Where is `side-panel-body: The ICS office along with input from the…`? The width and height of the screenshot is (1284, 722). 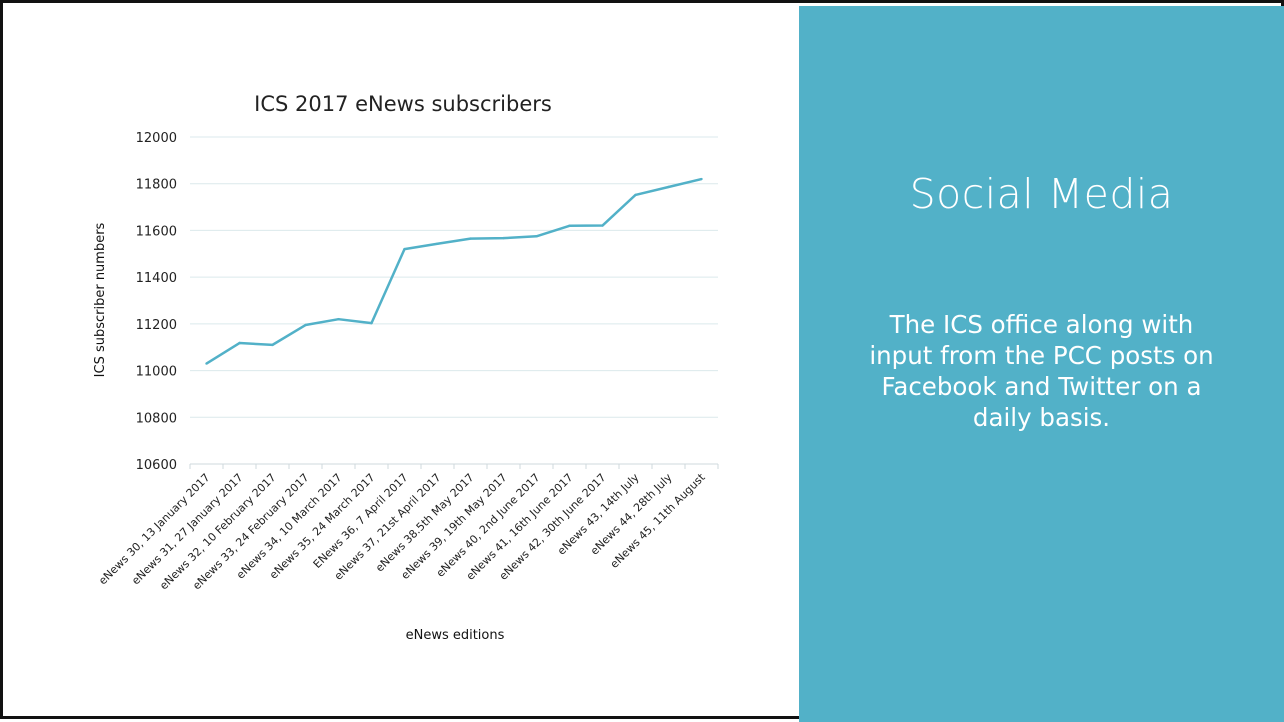
side-panel-body: The ICS office along with input from the… is located at coordinates (1041, 371).